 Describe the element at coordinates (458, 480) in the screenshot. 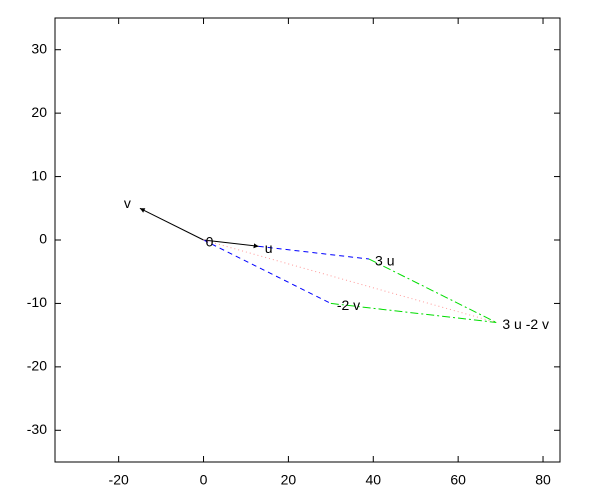

I see `x-tick-label: 60` at that location.